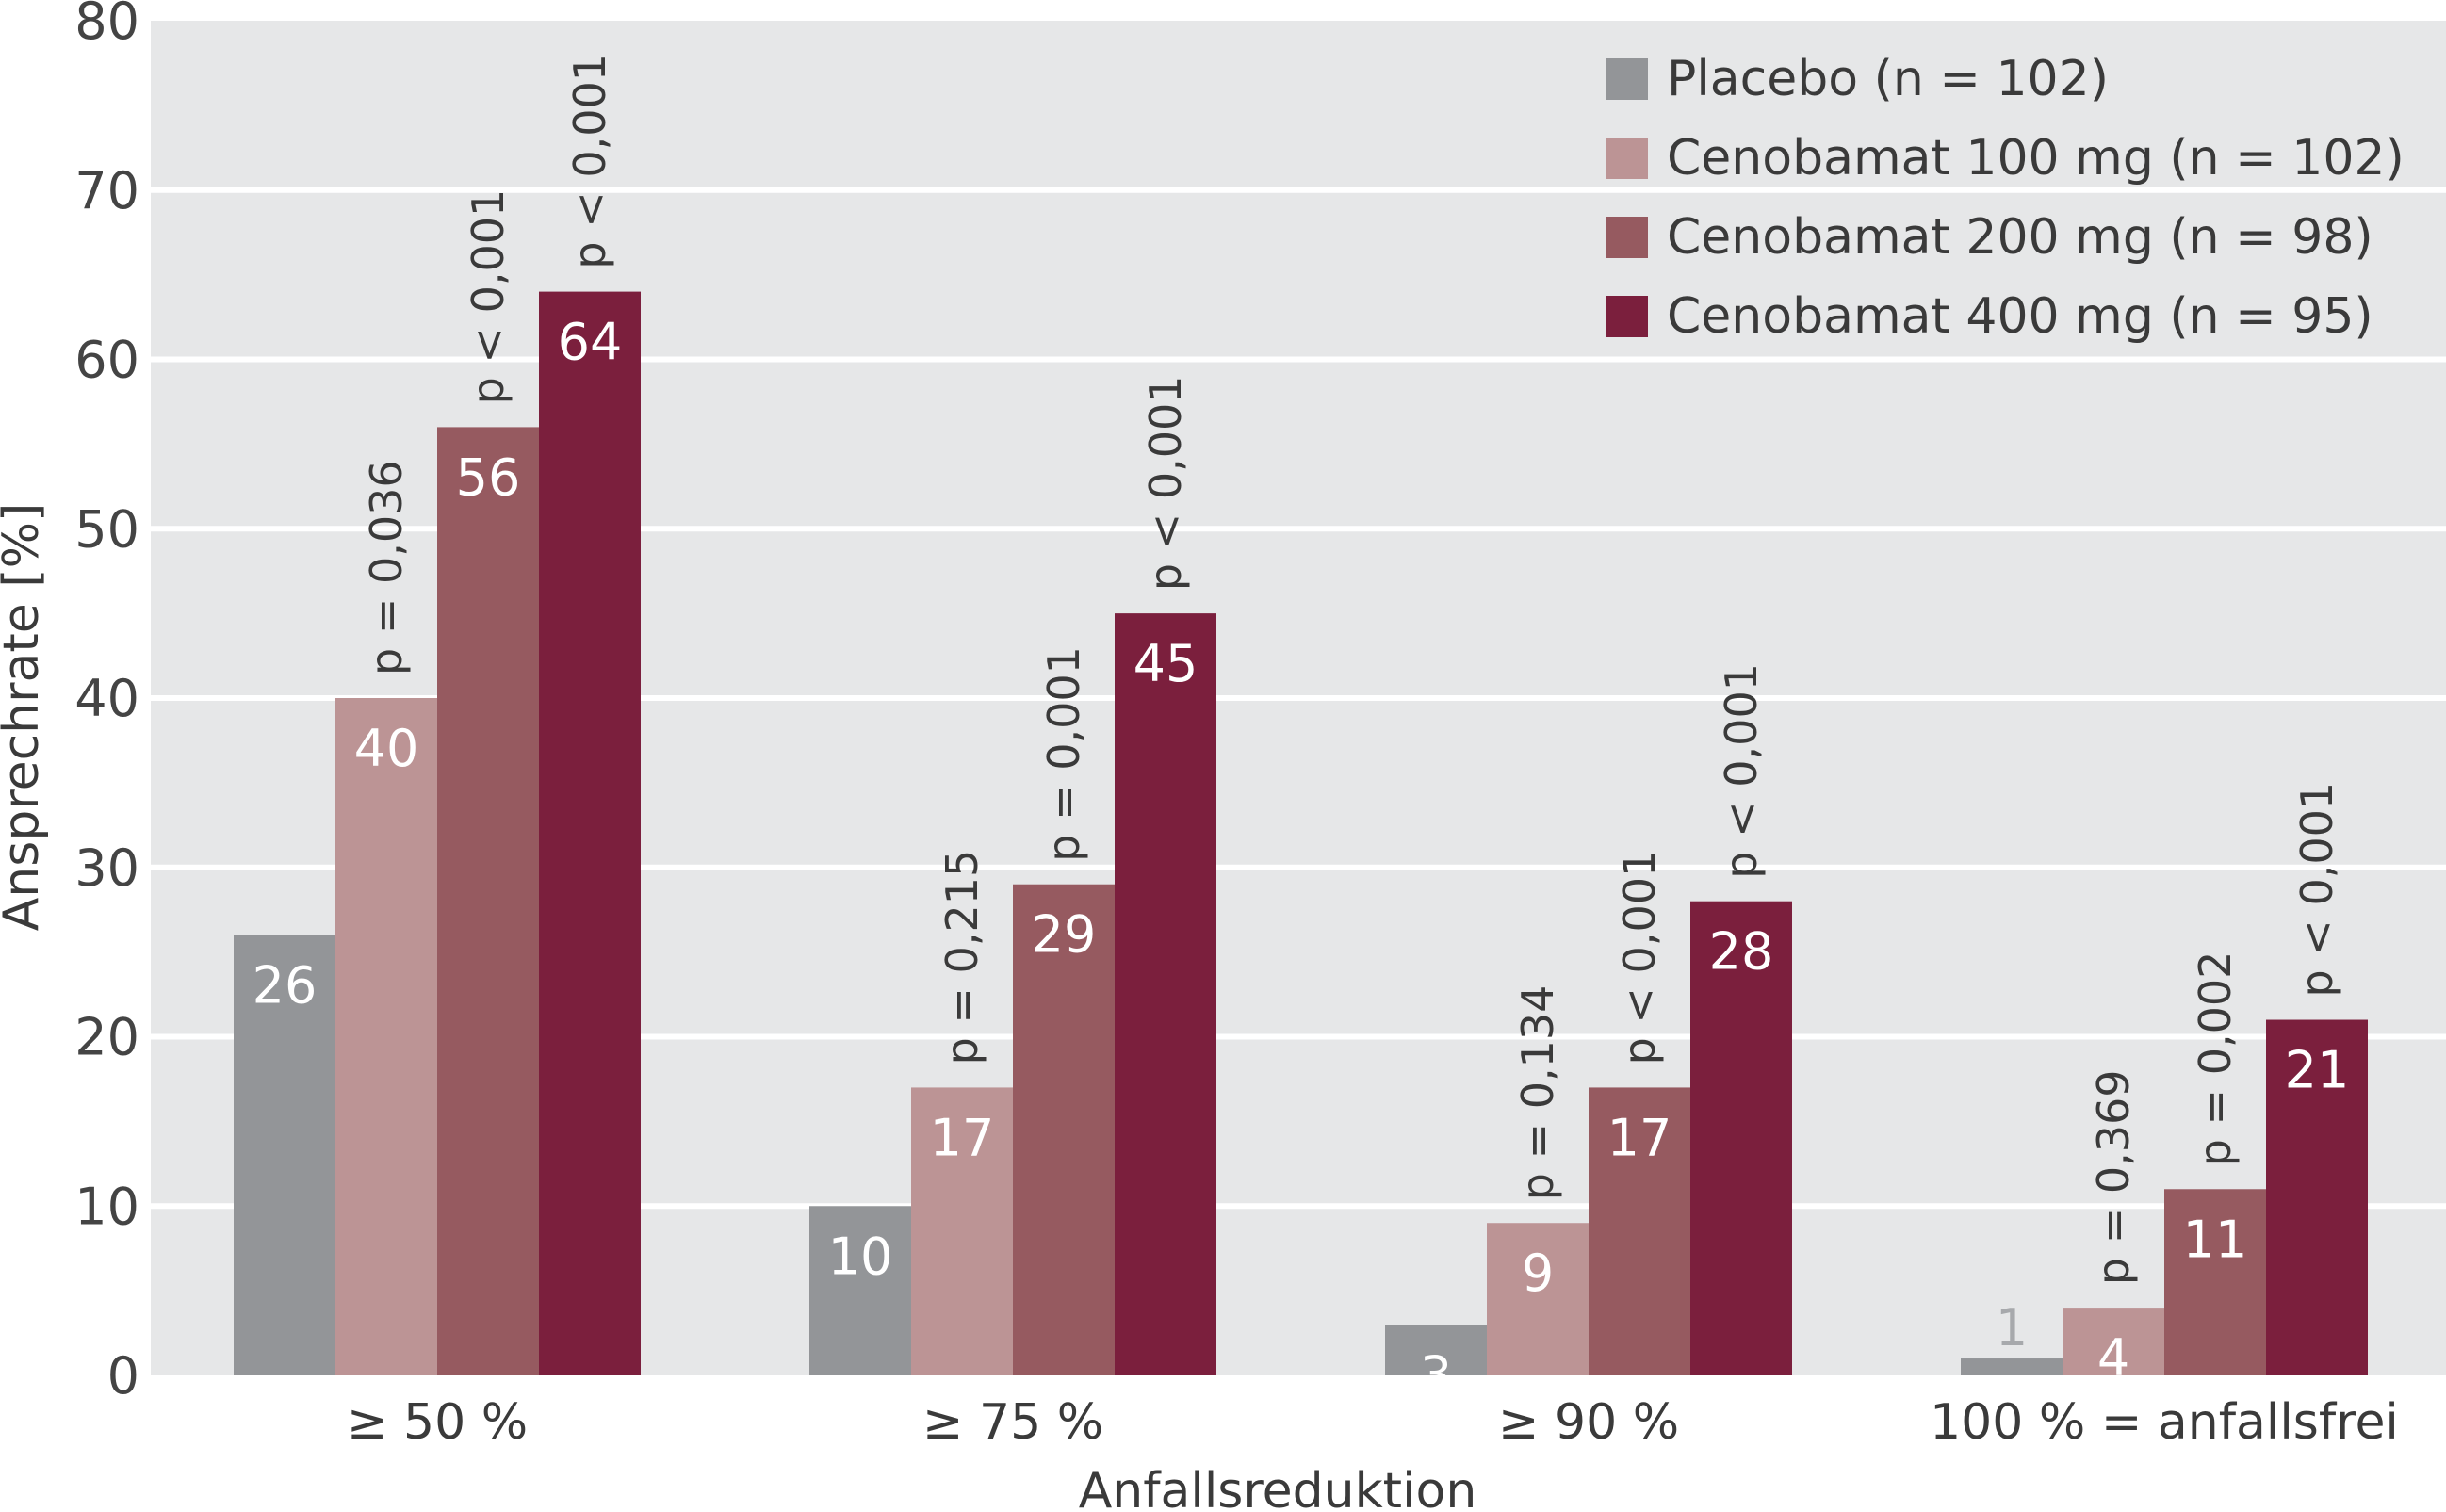  What do you see at coordinates (386, 748) in the screenshot?
I see `bar-value-label: 40` at bounding box center [386, 748].